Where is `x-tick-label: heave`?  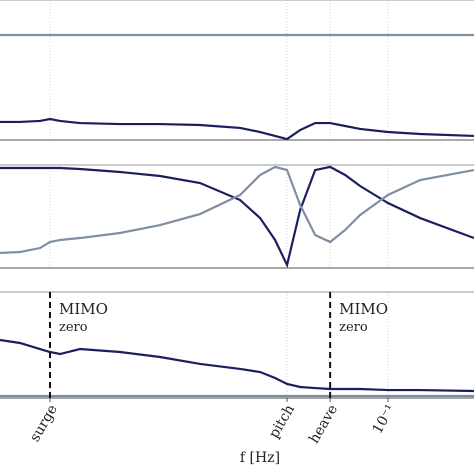 x-tick-label: heave is located at coordinates (323, 424).